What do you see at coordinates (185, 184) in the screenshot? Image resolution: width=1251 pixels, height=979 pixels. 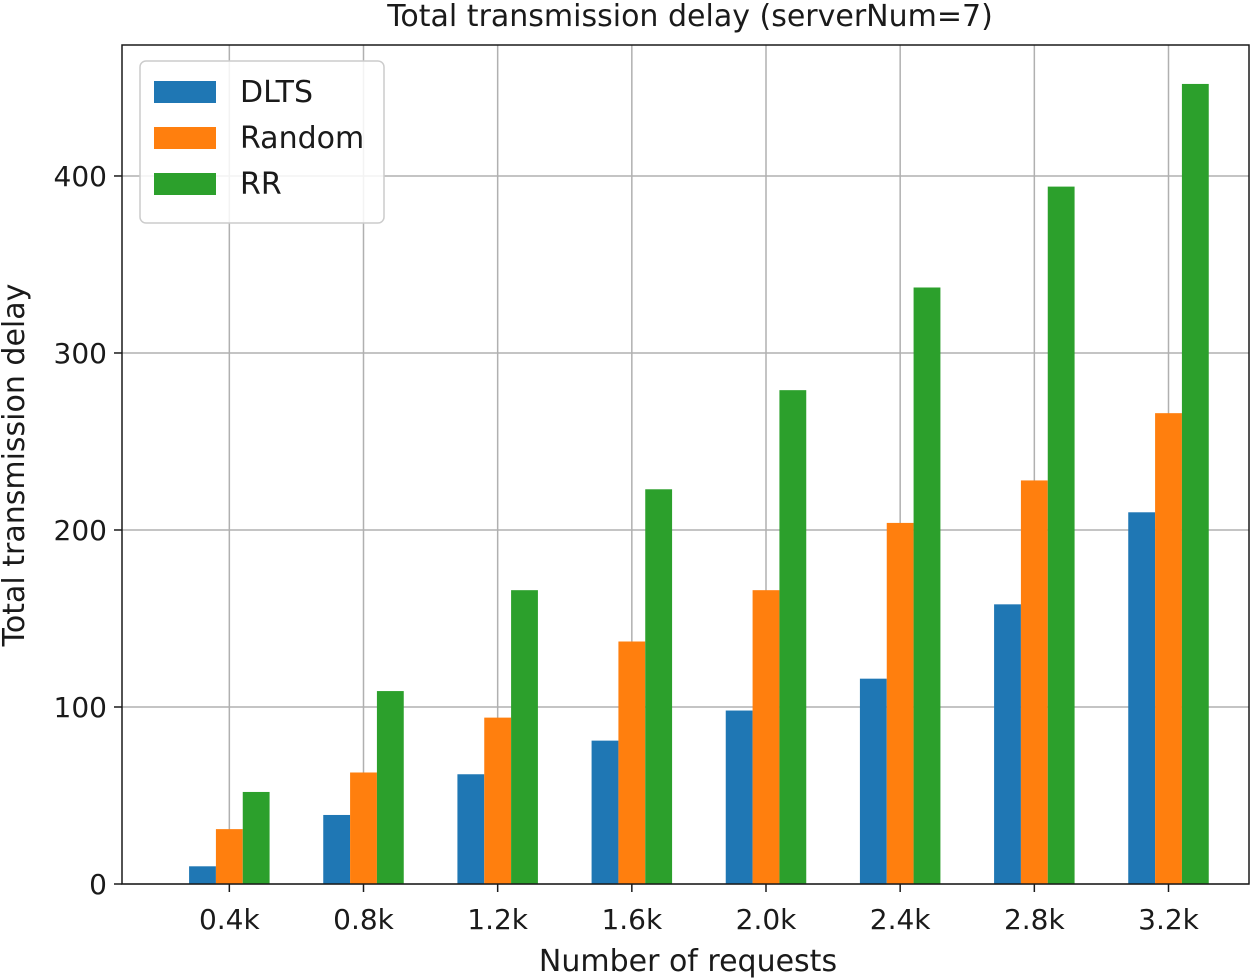 I see `legend-swatch-rr` at bounding box center [185, 184].